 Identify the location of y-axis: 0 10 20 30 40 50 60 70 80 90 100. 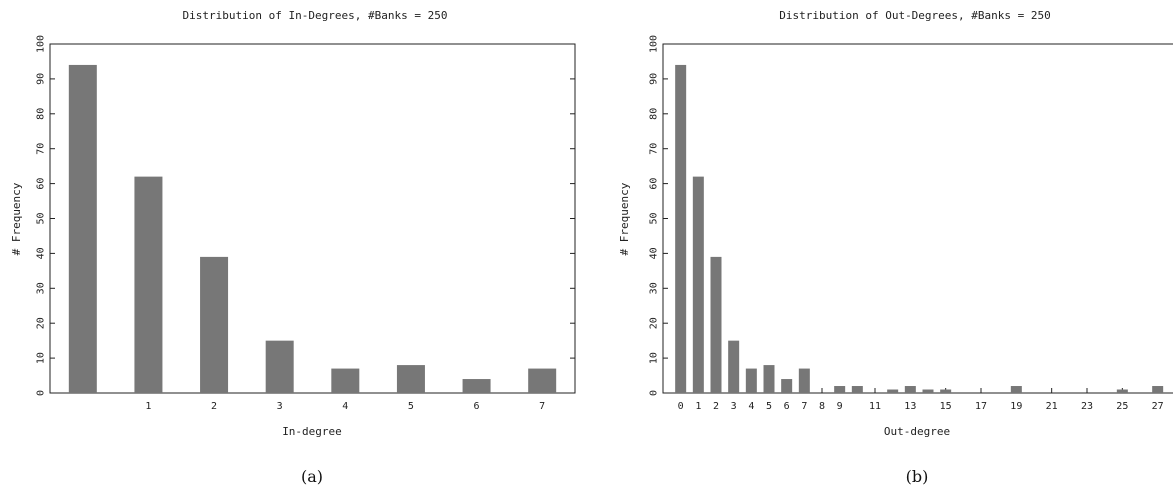
(658, 215).